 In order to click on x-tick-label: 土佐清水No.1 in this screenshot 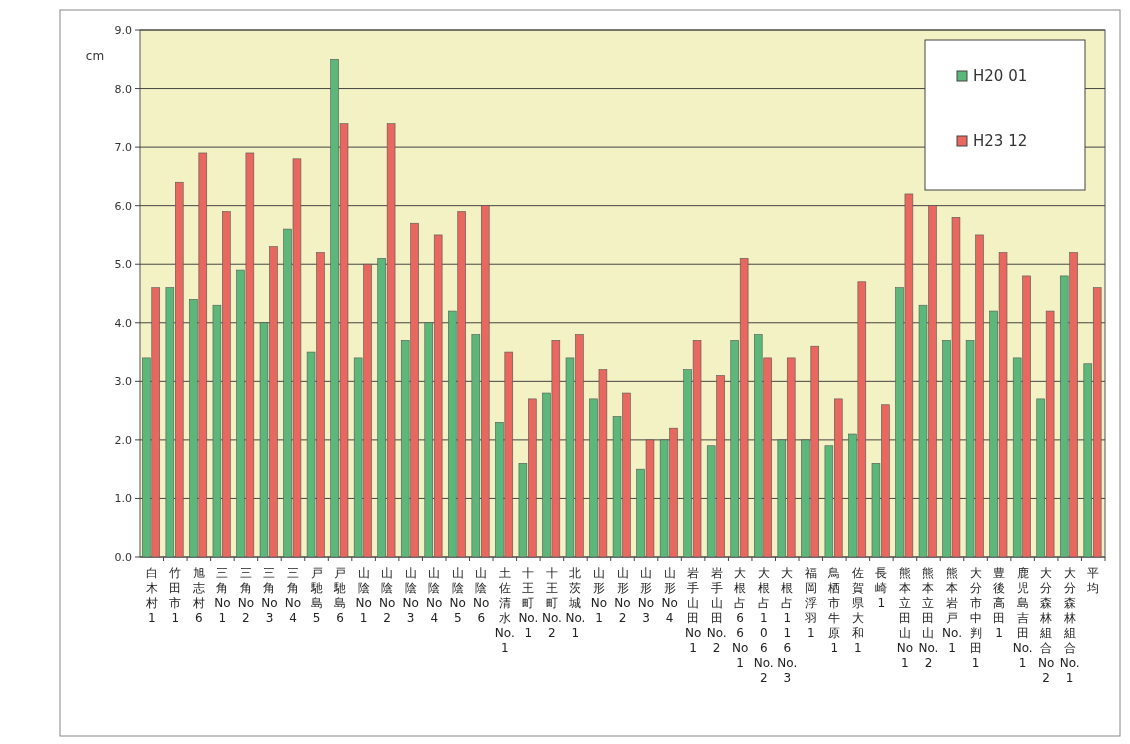, I will do `click(504, 610)`.